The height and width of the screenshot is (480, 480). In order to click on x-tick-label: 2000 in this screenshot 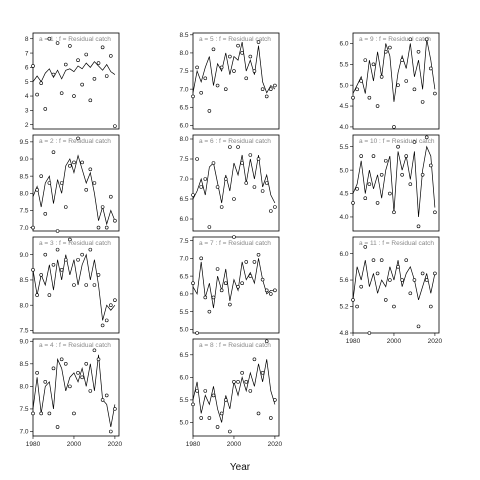, I will do `click(234, 444)`.